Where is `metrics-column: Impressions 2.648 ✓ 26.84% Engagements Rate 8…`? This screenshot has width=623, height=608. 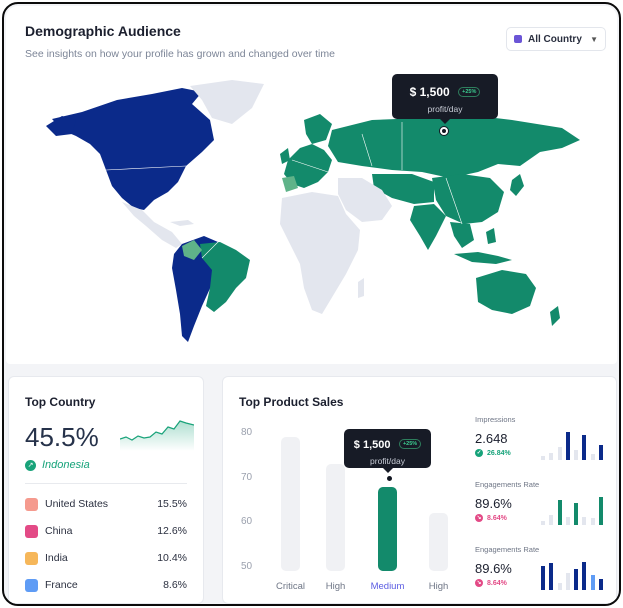
metrics-column: Impressions 2.648 ✓ 26.84% Engagements Rate 8… is located at coordinates (545, 490).